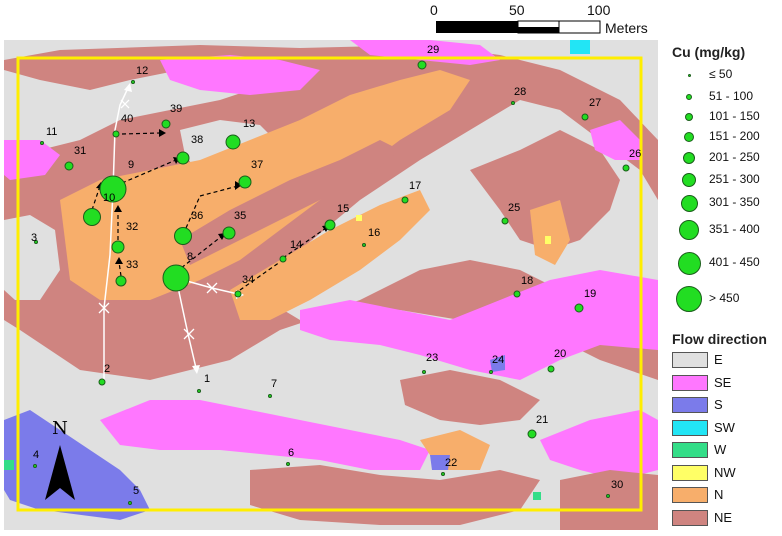  What do you see at coordinates (498, 360) in the screenshot?
I see `sample-label-24: 24` at bounding box center [498, 360].